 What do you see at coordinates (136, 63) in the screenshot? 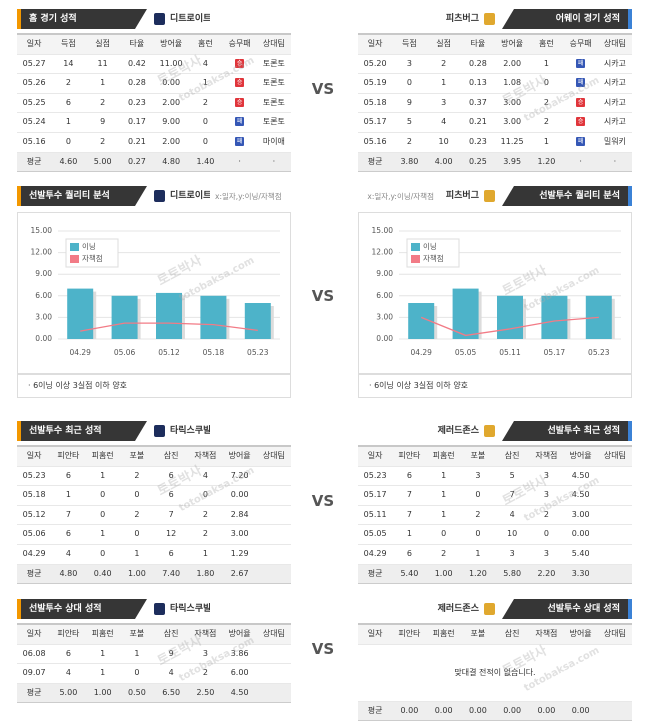
I see `table-cell: 0.42` at bounding box center [136, 63].